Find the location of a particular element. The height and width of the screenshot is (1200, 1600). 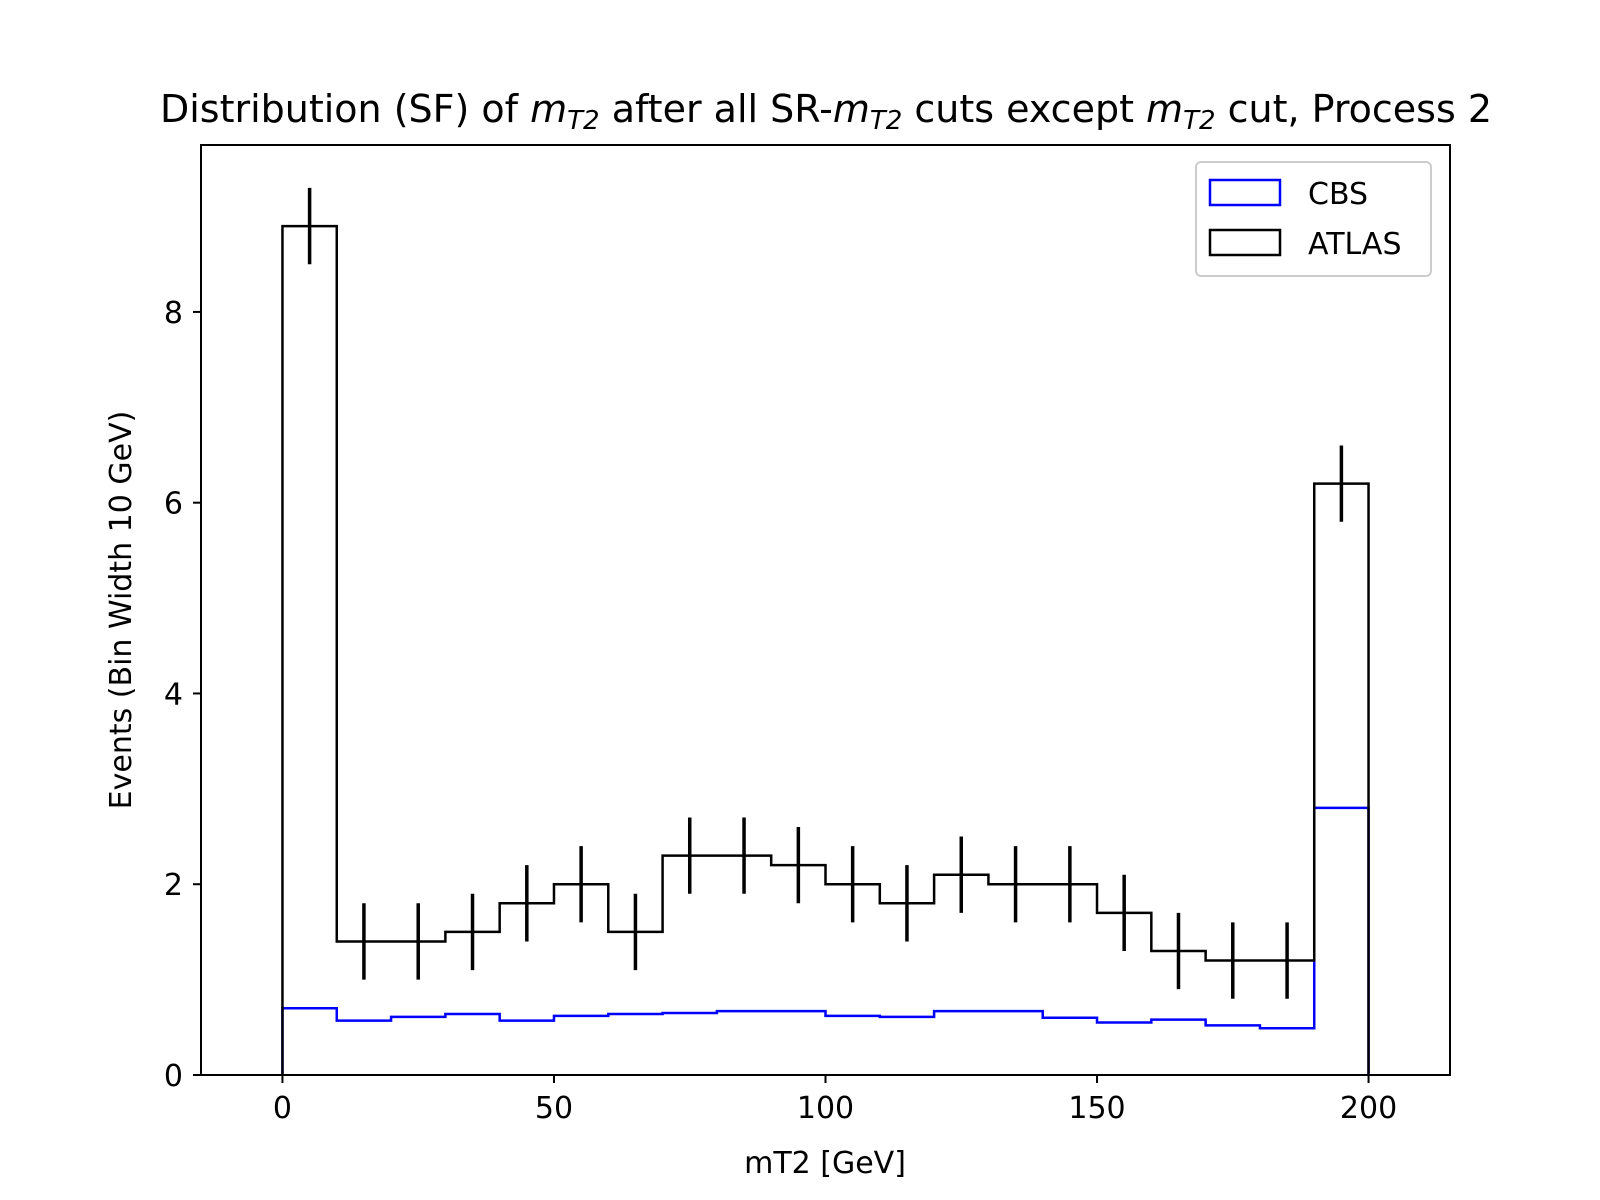

y-tick-label: 0 is located at coordinates (173, 1076).